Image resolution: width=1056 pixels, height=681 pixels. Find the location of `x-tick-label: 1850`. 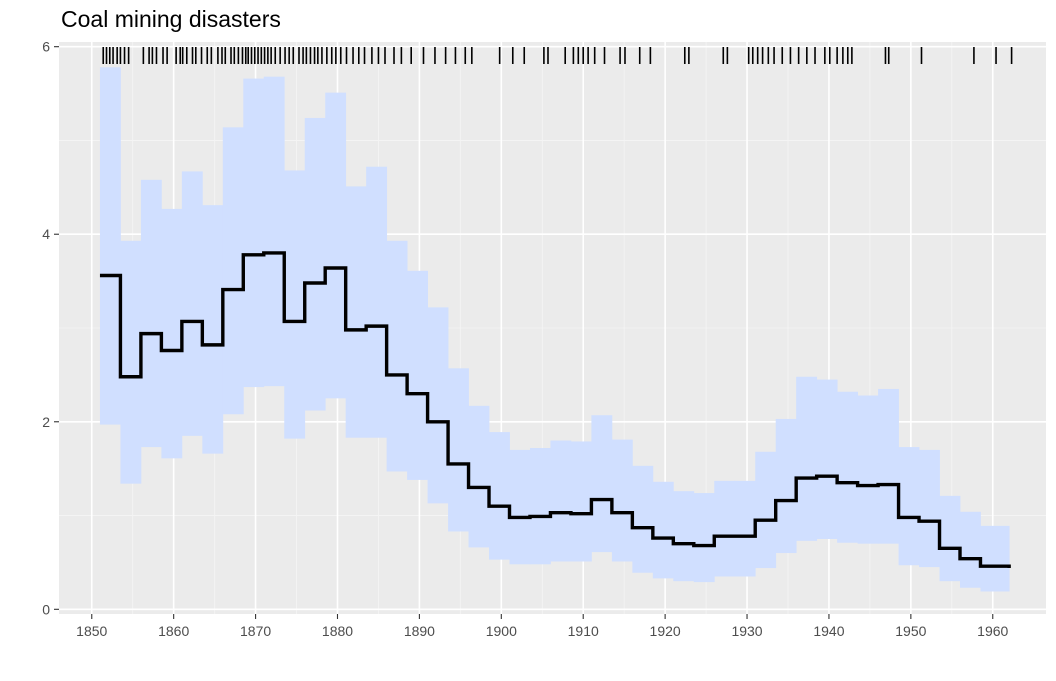

x-tick-label: 1850 is located at coordinates (91, 631).